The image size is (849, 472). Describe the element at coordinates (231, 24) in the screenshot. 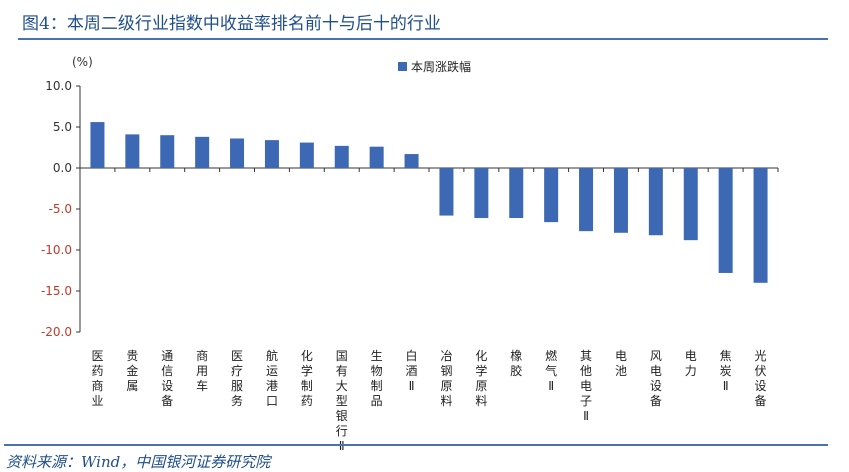

I see `chart-title: 图4：本周二级行业指数中收益率排名前十与后十的行业` at that location.